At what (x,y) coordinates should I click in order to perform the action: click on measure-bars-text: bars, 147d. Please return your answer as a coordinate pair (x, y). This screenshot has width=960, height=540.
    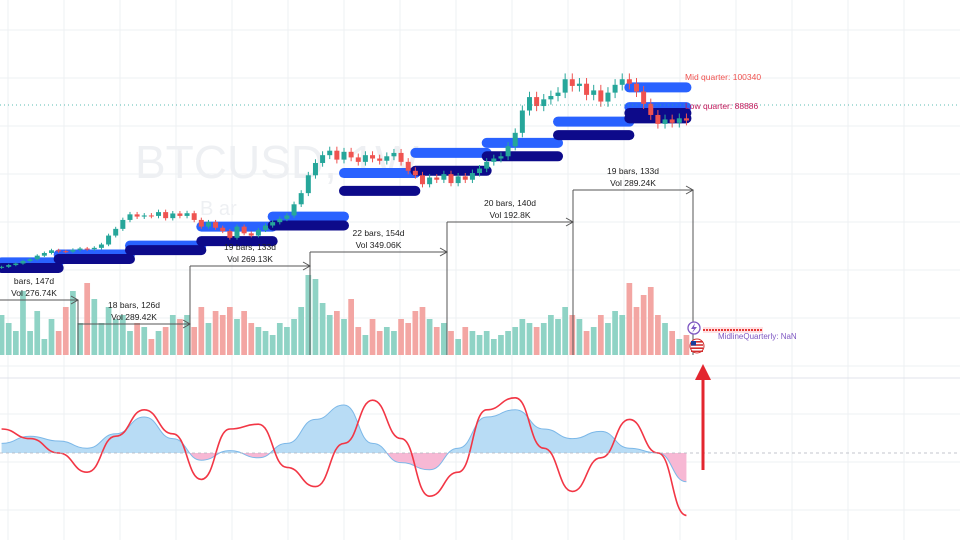
    Looking at the image, I should click on (34, 281).